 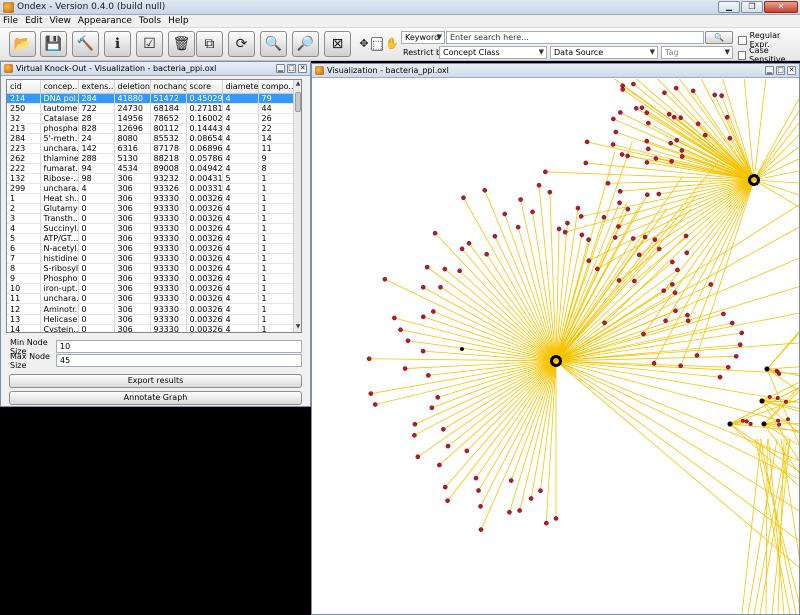 I want to click on table-scrollbar: ▲ ▼, so click(x=297, y=206).